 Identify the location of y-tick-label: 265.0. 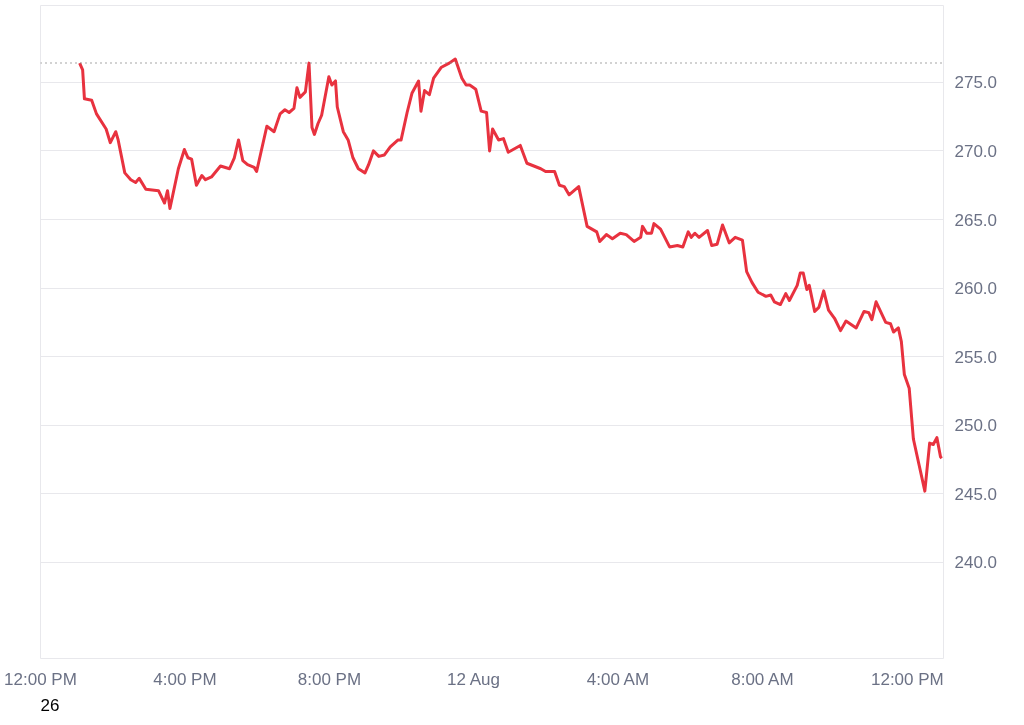
(976, 220).